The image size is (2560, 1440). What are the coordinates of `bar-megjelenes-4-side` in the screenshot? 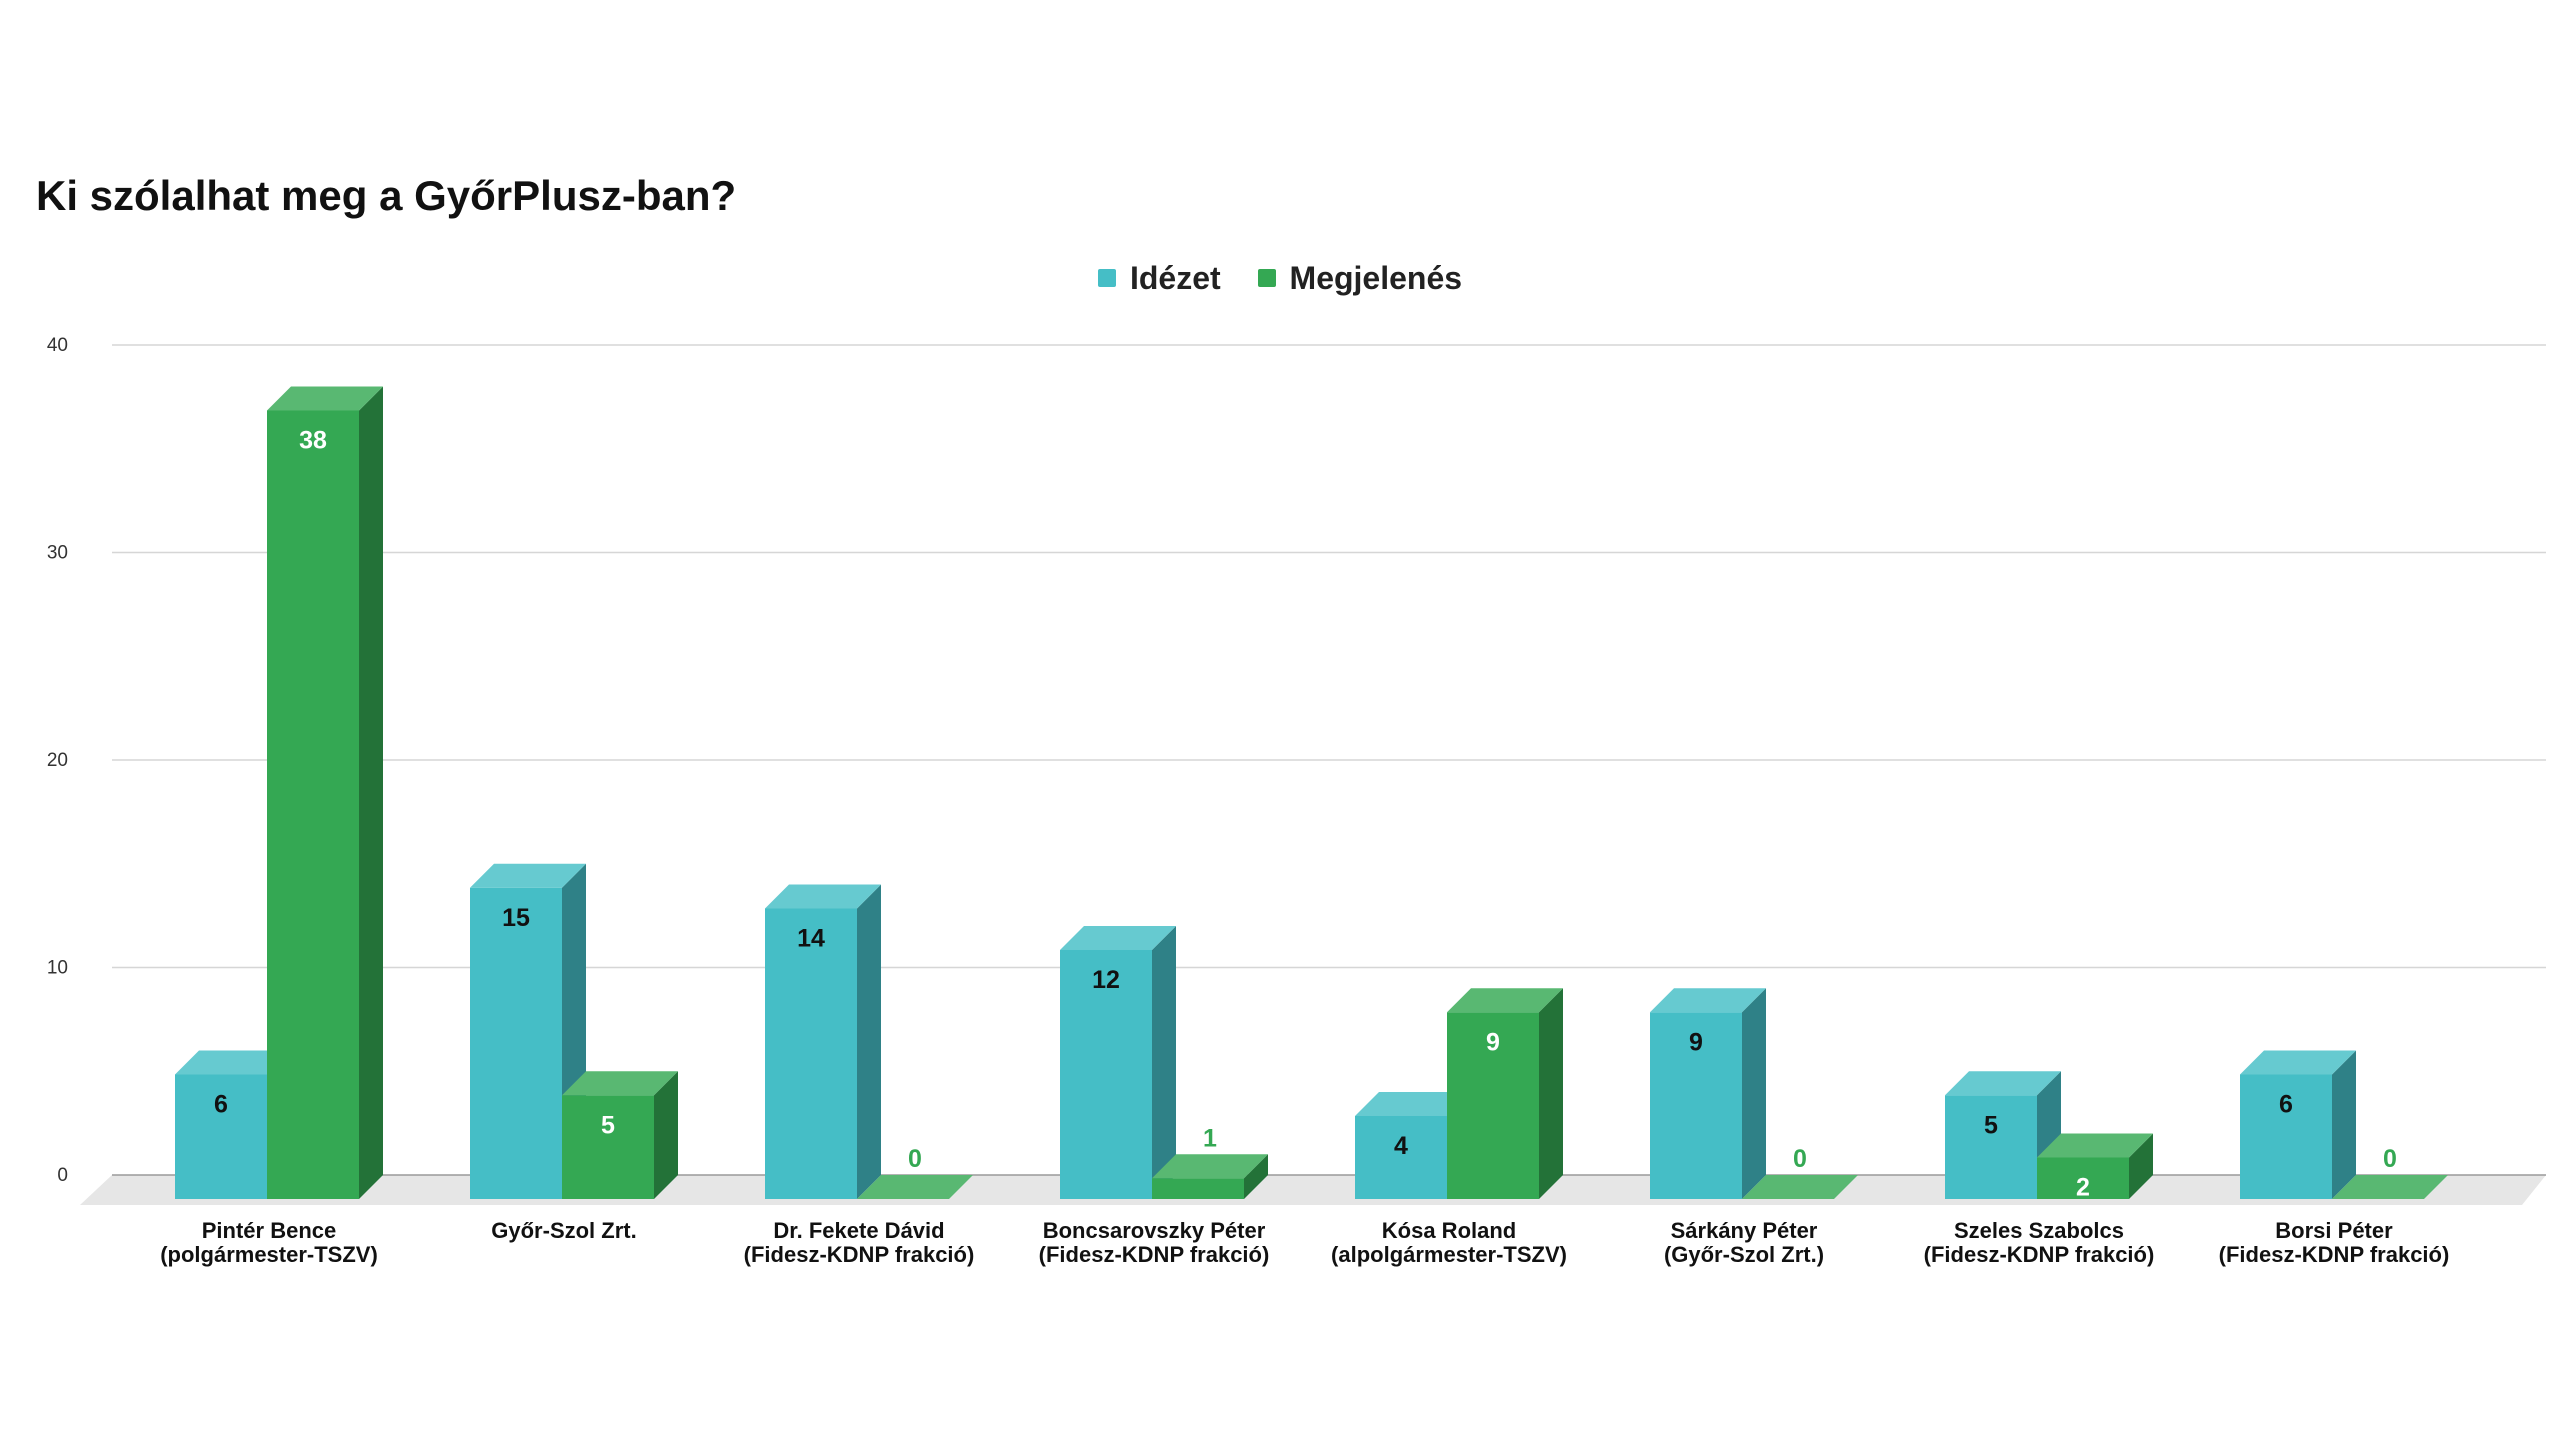 It's located at (1551, 1093).